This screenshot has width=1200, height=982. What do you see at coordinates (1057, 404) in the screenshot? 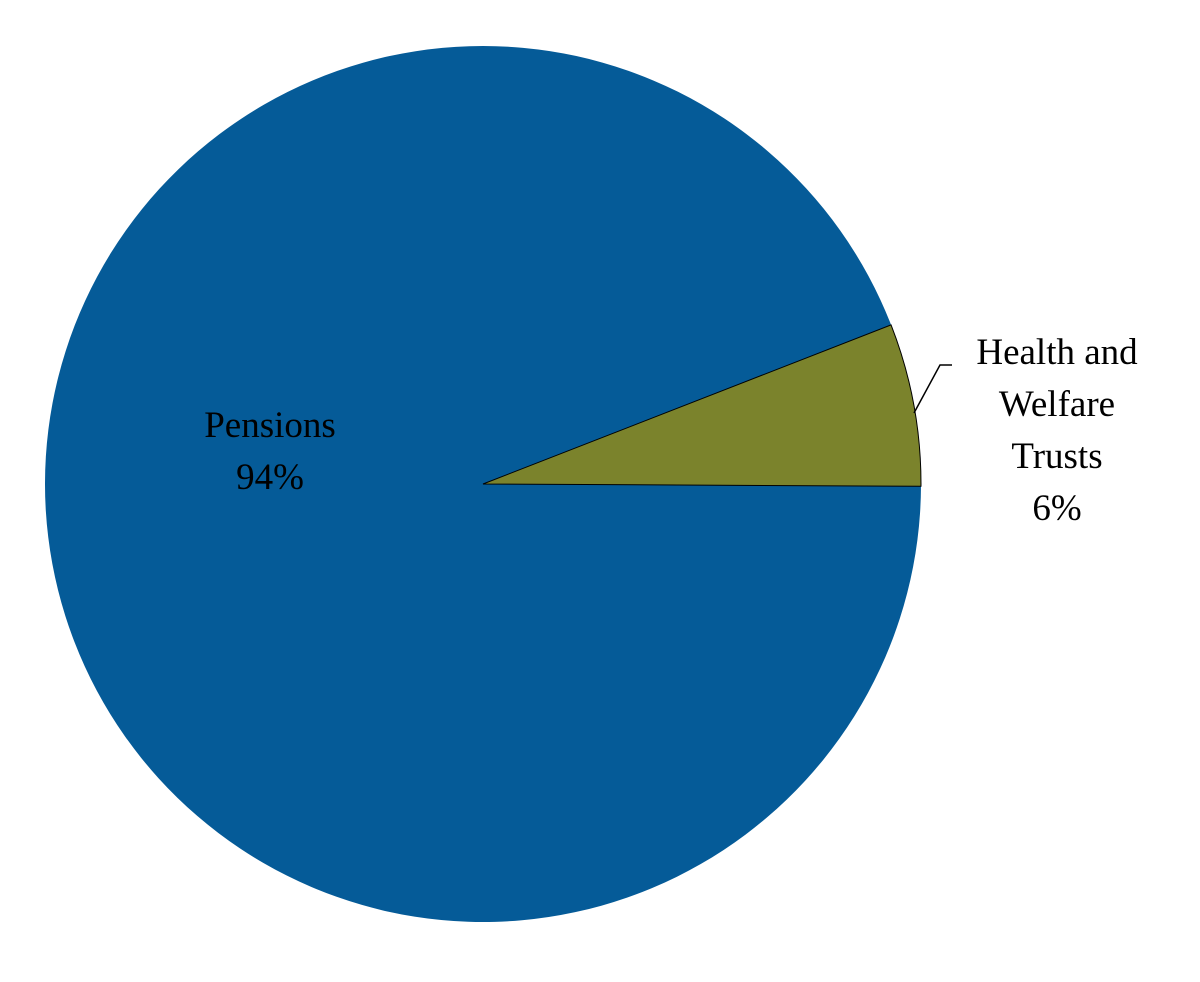
I see `health-welfare-label-line-2: Welfare` at bounding box center [1057, 404].